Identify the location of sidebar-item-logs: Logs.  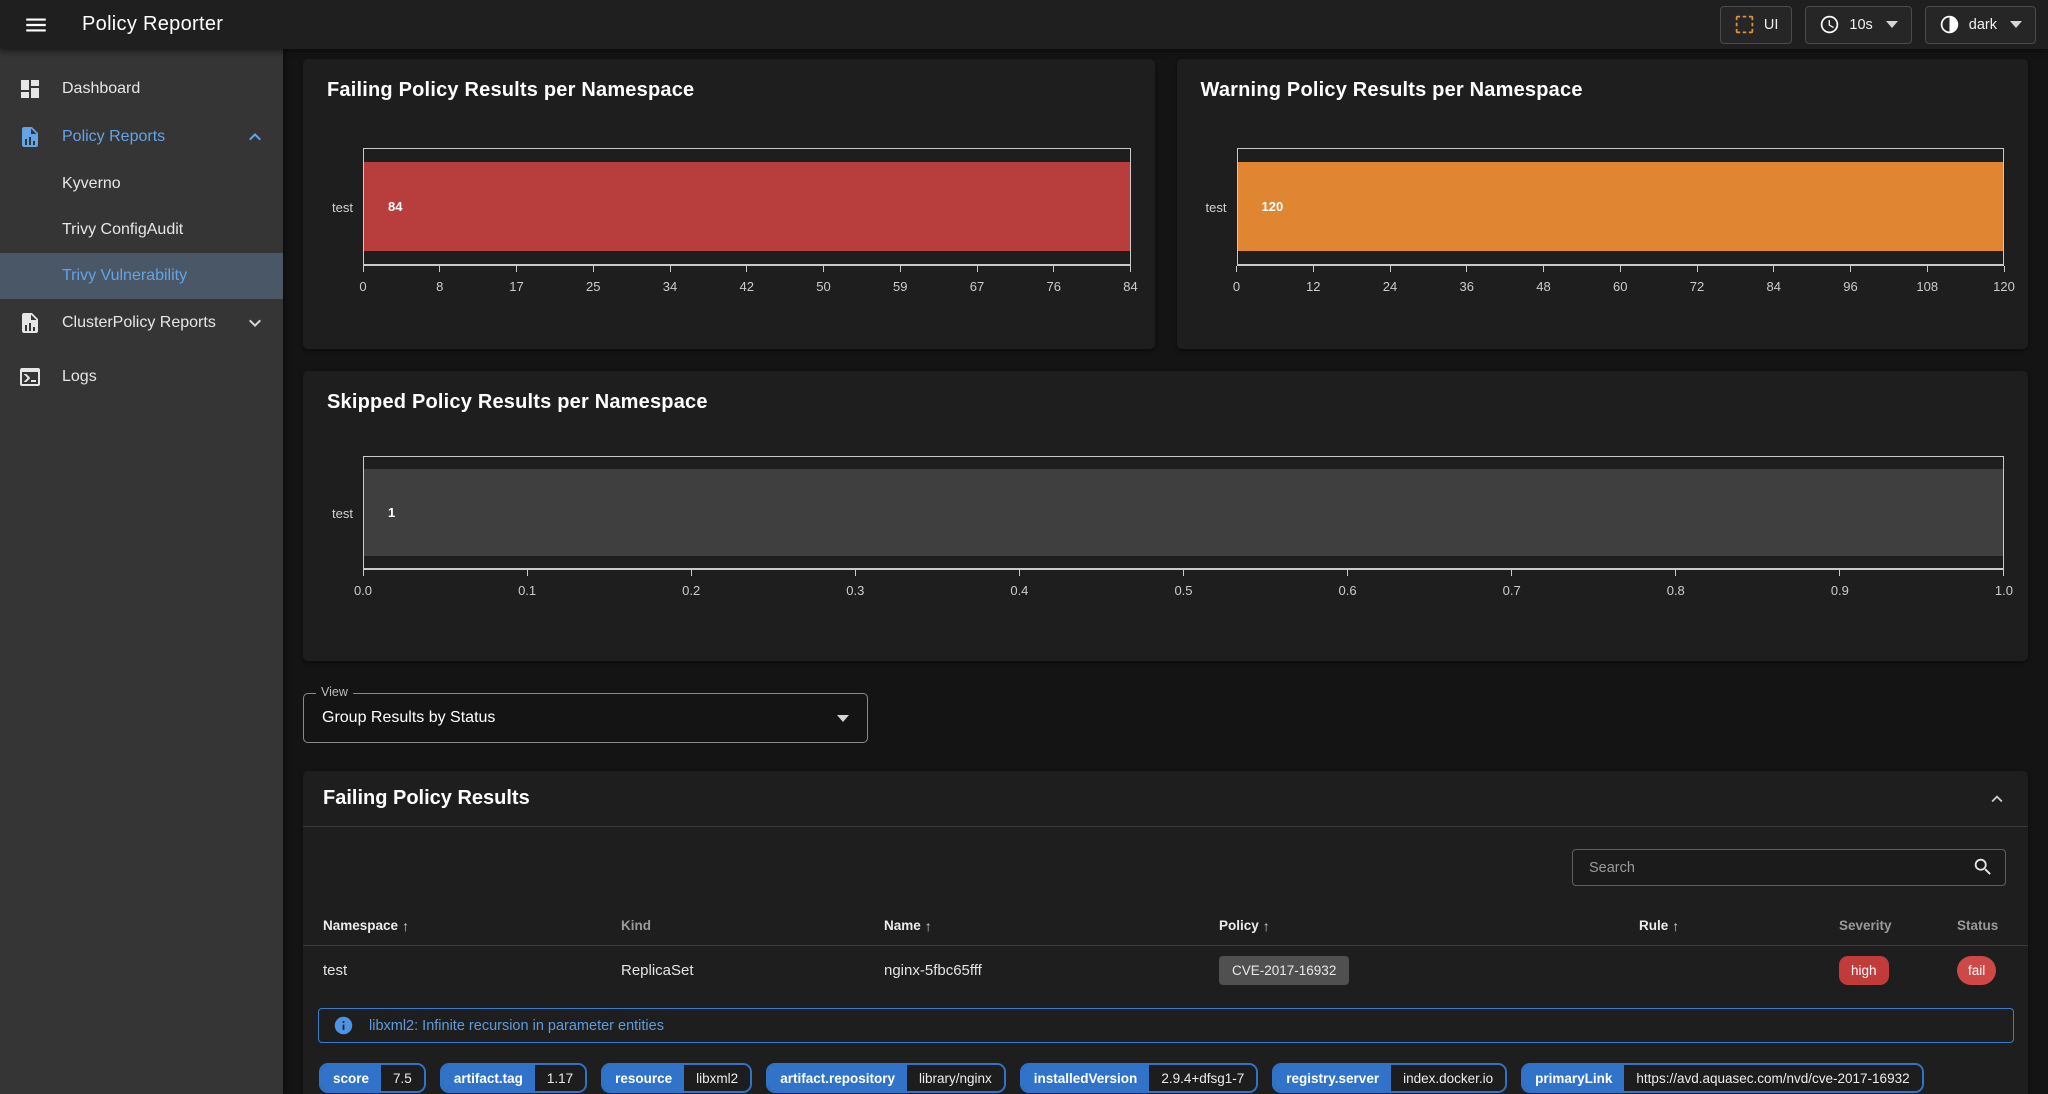
(141, 377).